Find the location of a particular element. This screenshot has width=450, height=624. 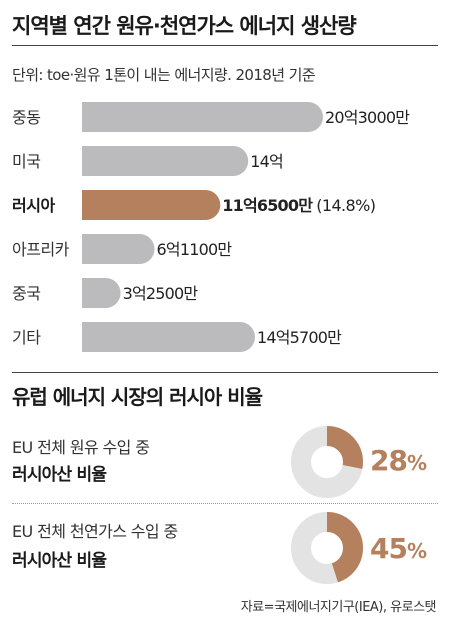

share-row-oil: EU 전체 원유 수입 중 러시아산 비율 28% is located at coordinates (225, 464).